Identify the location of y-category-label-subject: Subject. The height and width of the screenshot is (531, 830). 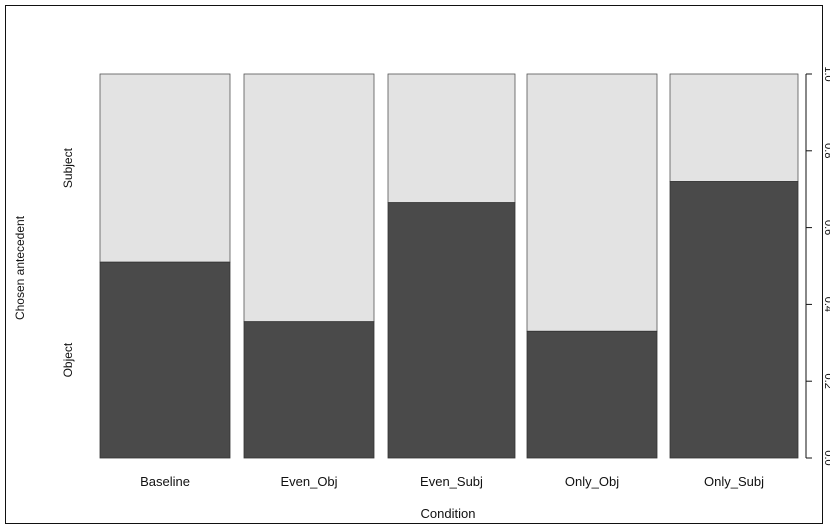
(68, 167).